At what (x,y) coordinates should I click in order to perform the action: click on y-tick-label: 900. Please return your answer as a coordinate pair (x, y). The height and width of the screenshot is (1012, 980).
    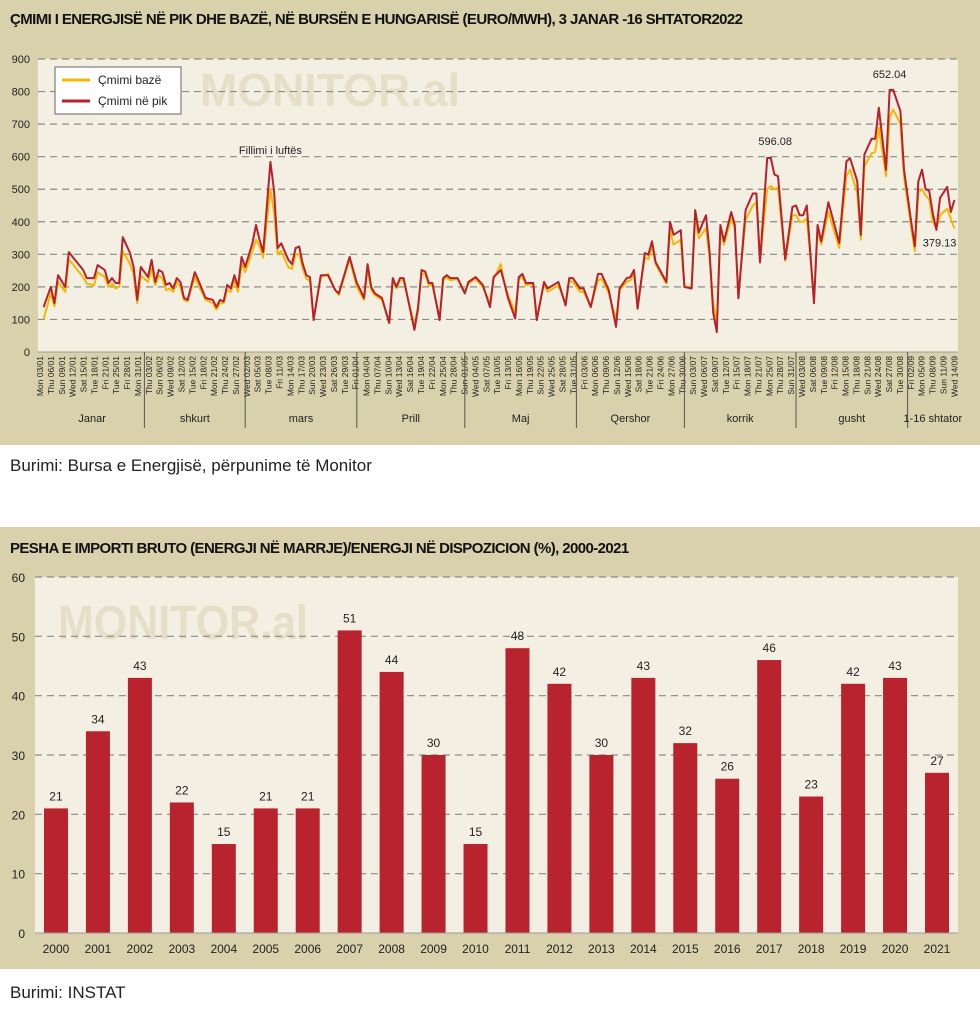
    Looking at the image, I should click on (21, 60).